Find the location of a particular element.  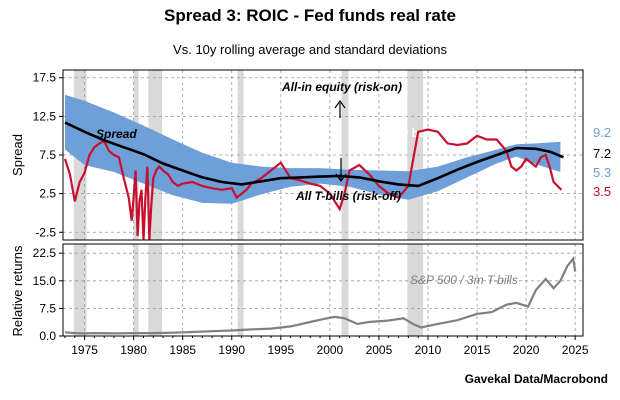

source-note: Gavekal Data/Macrobond is located at coordinates (536, 379).